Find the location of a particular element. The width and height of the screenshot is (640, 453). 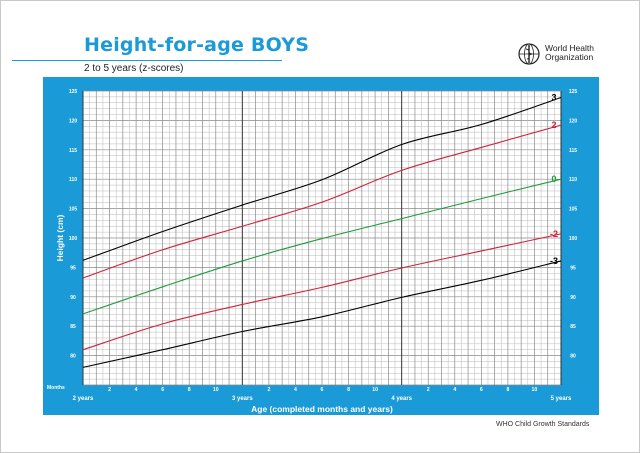

y-tick-label-left: 105 is located at coordinates (73, 210).